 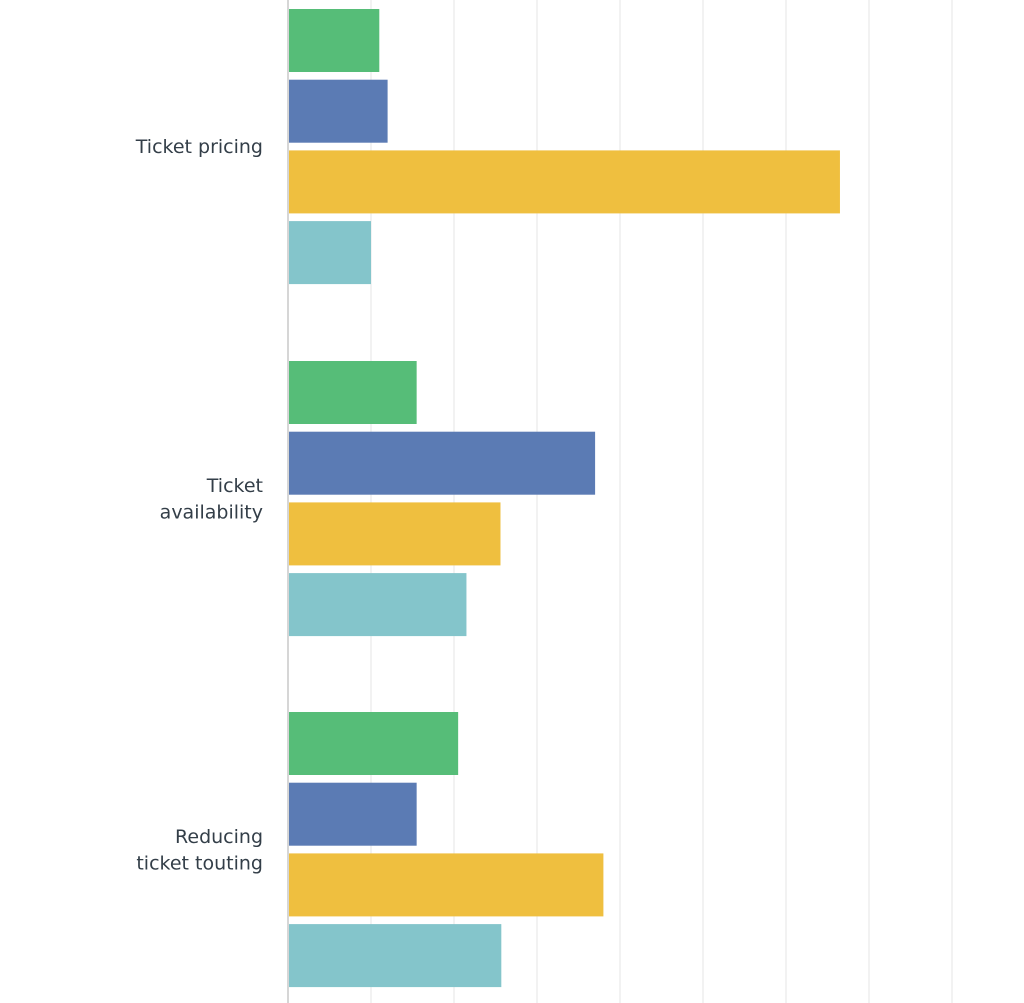 I want to click on bar-cat2-series4, so click(x=378, y=605).